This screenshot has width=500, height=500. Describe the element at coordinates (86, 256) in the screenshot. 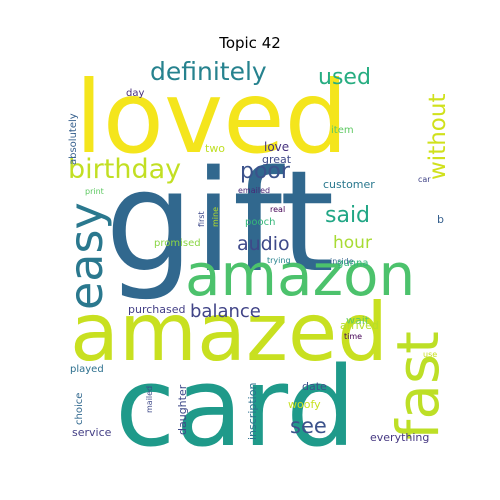

I see `cloud-word-easy: easy` at that location.